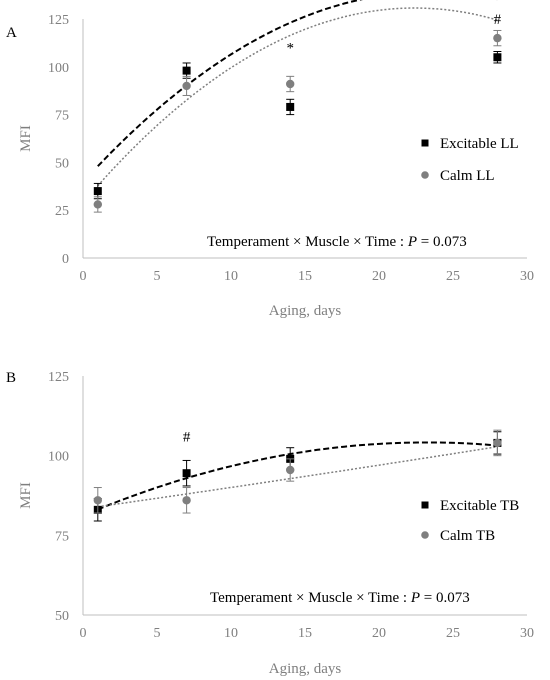 This screenshot has width=550, height=680. What do you see at coordinates (65, 259) in the screenshot?
I see `y-tick-label: 0` at bounding box center [65, 259].